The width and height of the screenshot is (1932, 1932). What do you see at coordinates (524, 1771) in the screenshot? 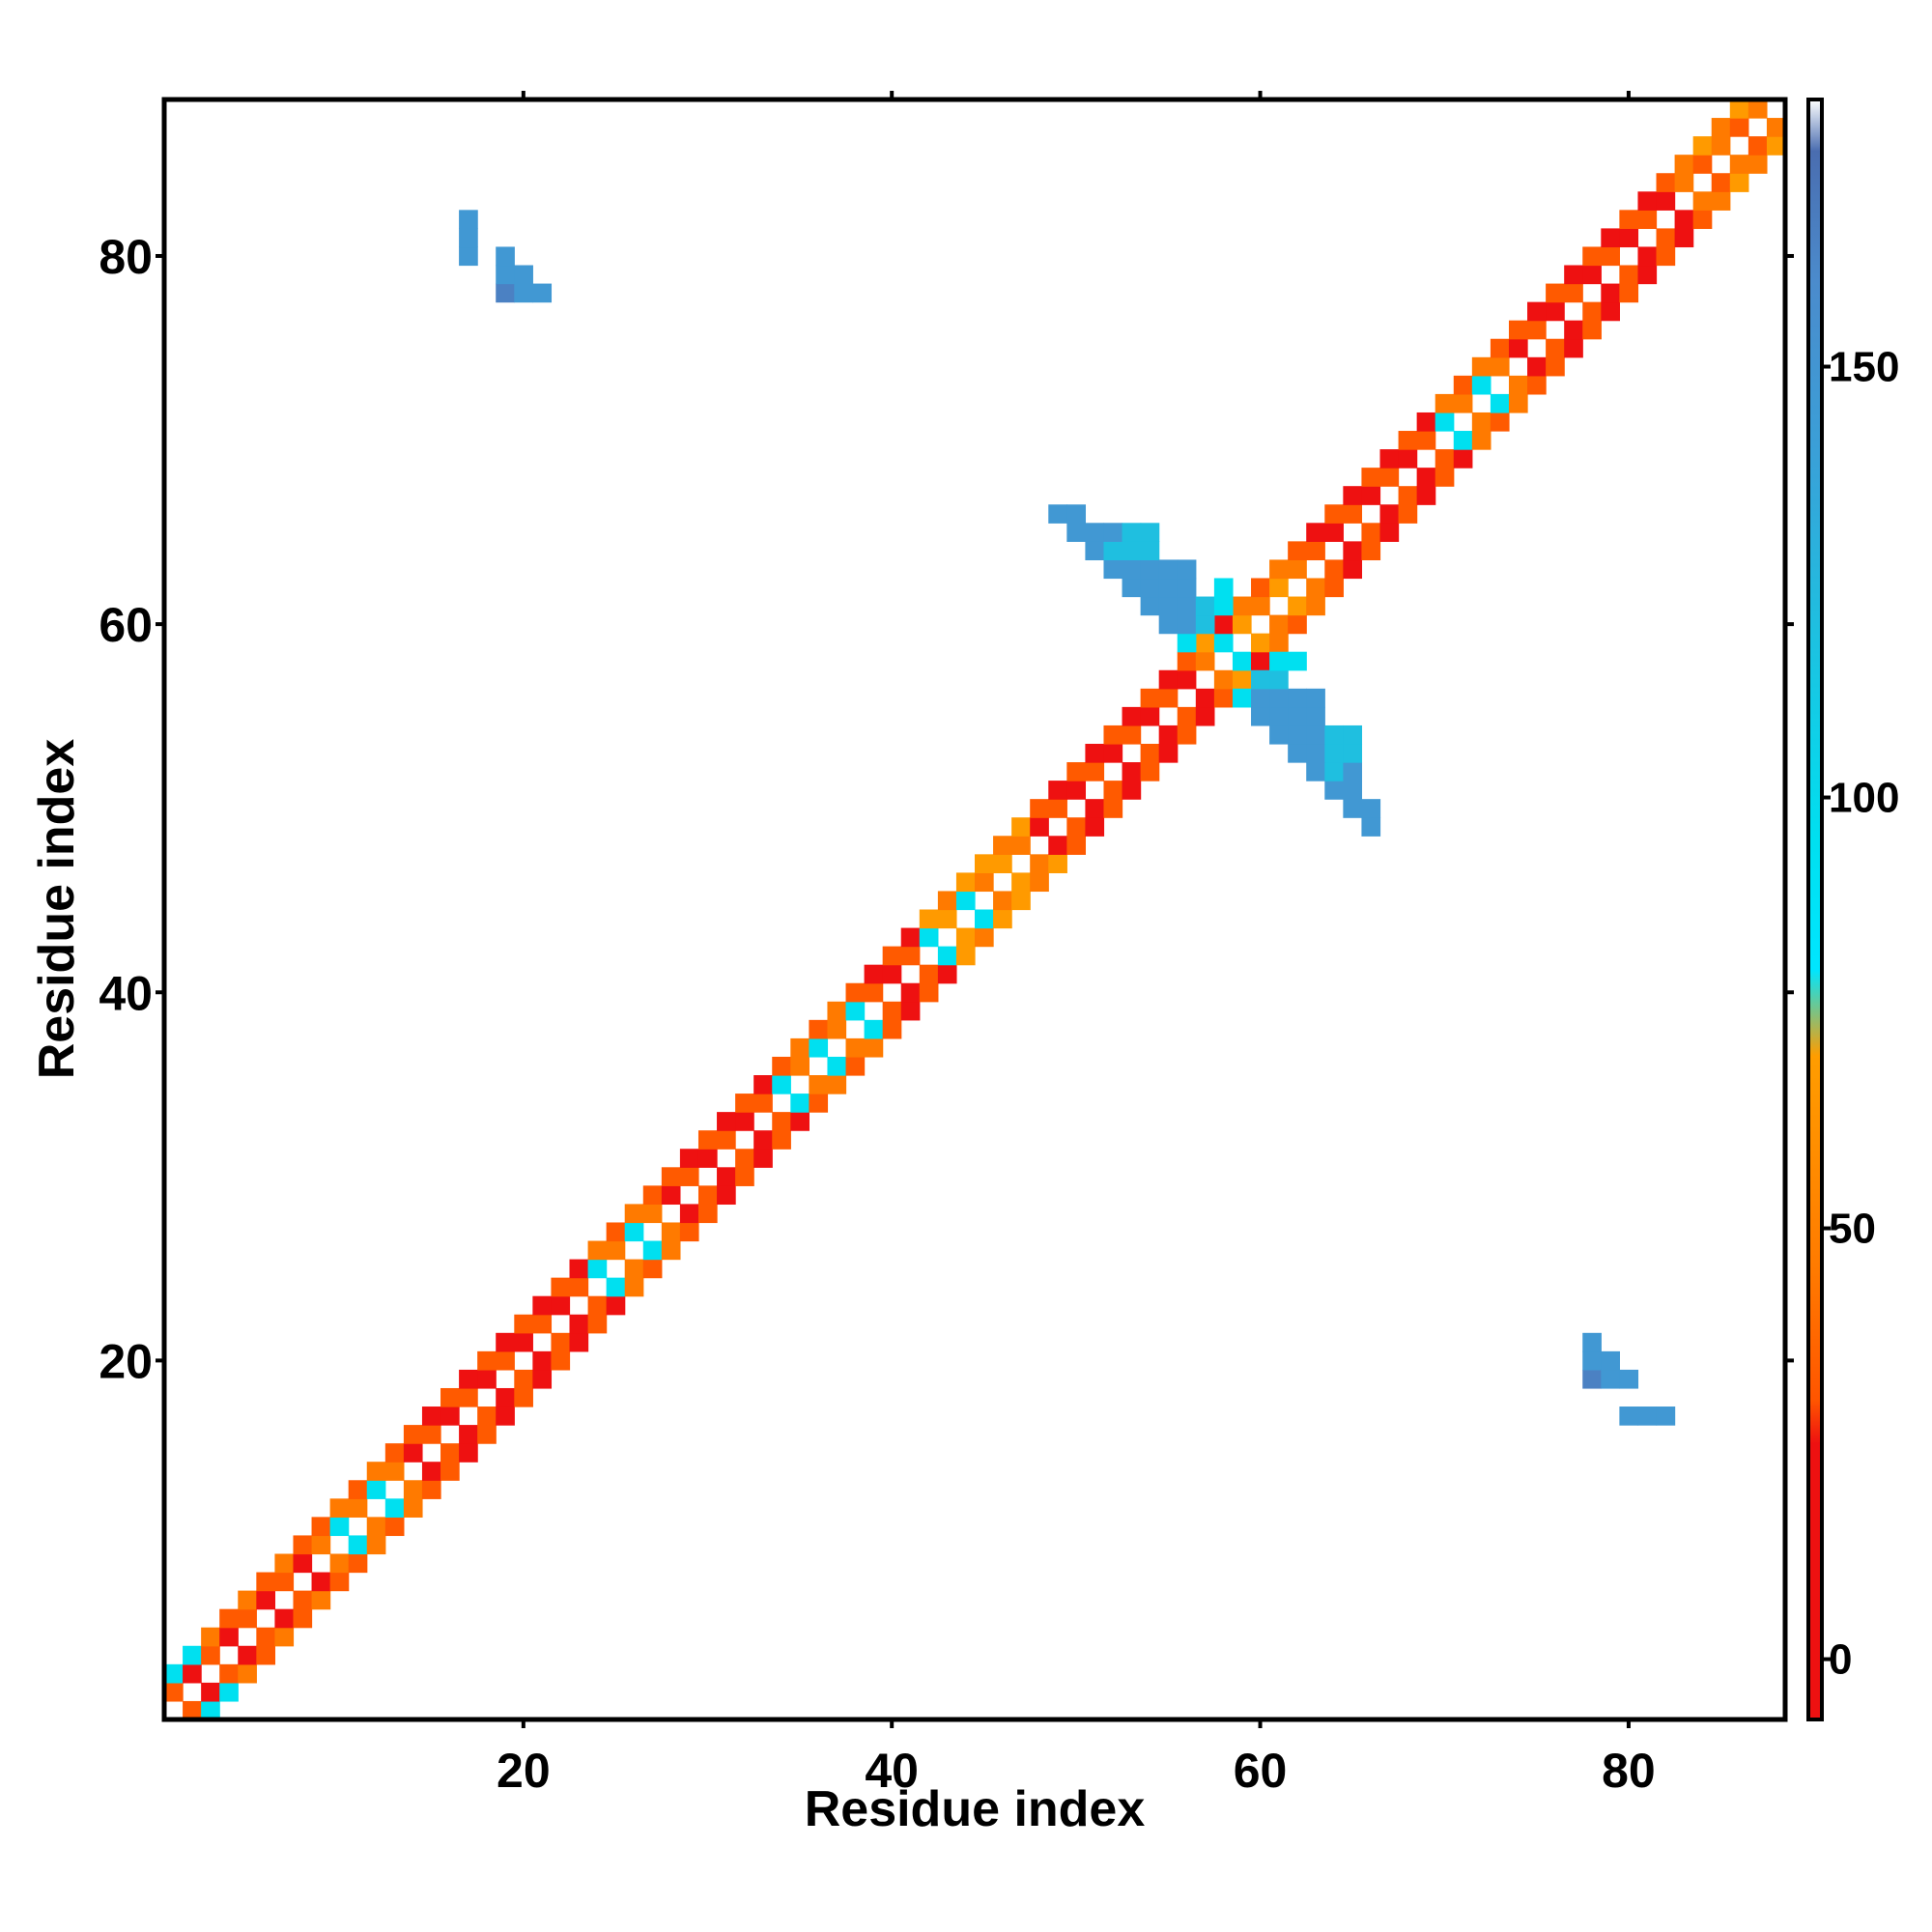
I see `x-tick-label: 20` at bounding box center [524, 1771].